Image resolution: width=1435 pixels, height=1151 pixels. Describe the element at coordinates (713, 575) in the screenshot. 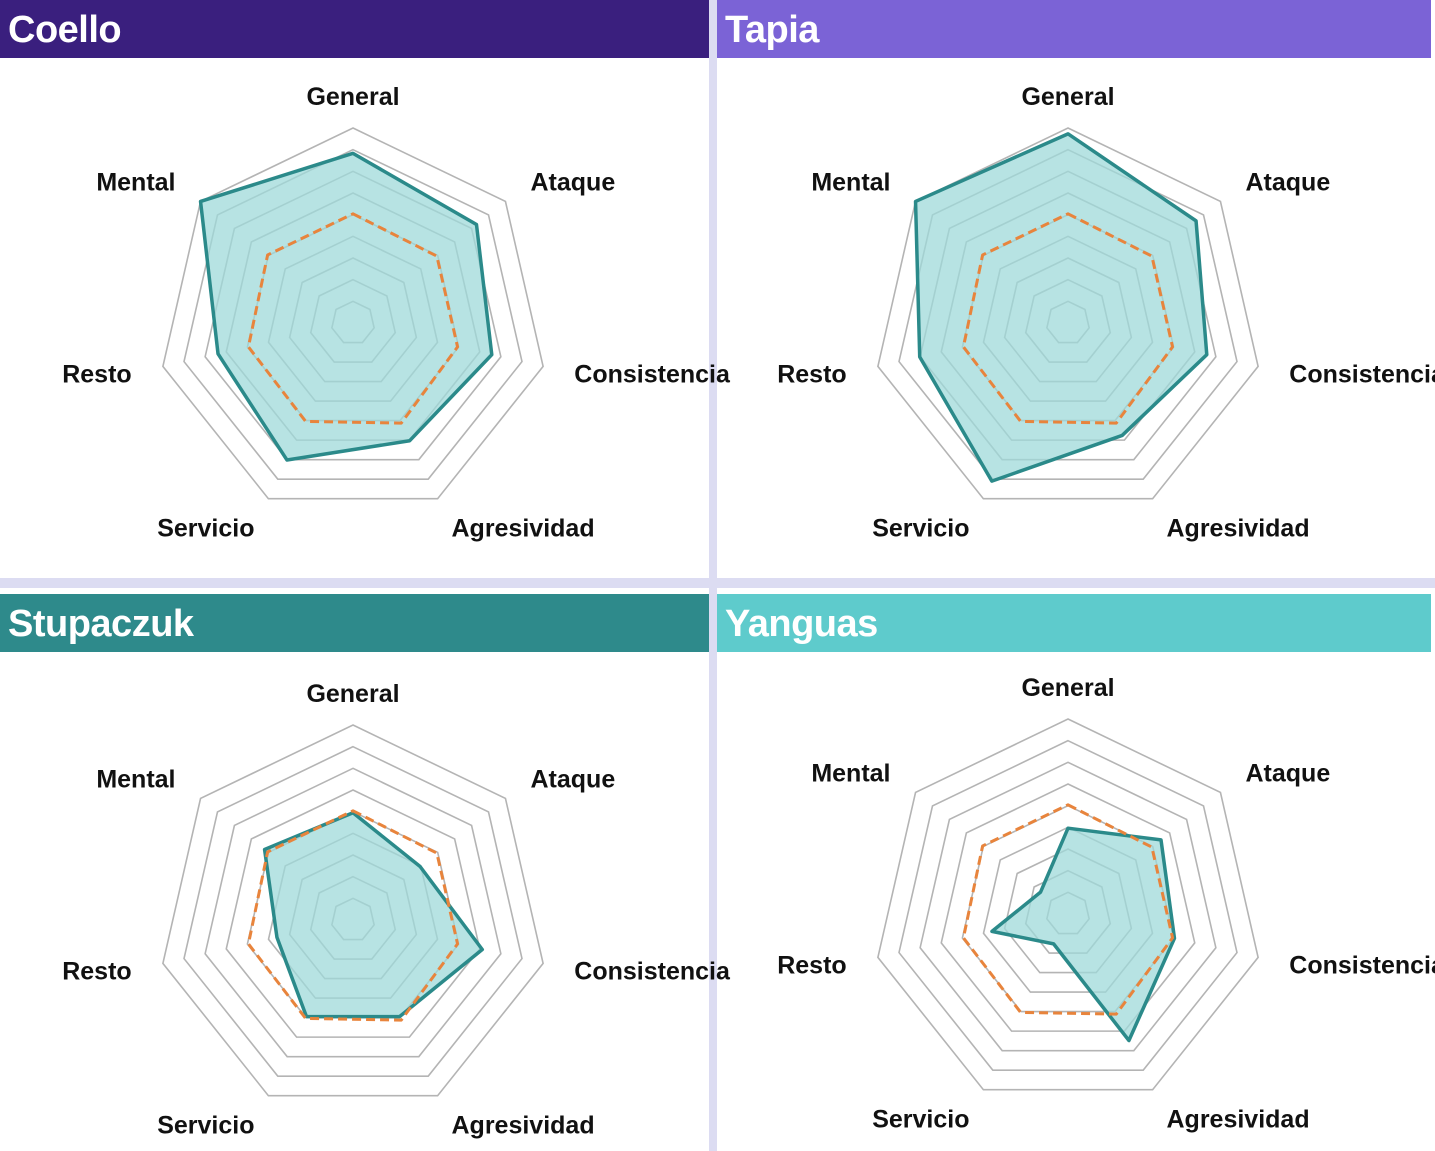

I see `vertical-divider` at that location.